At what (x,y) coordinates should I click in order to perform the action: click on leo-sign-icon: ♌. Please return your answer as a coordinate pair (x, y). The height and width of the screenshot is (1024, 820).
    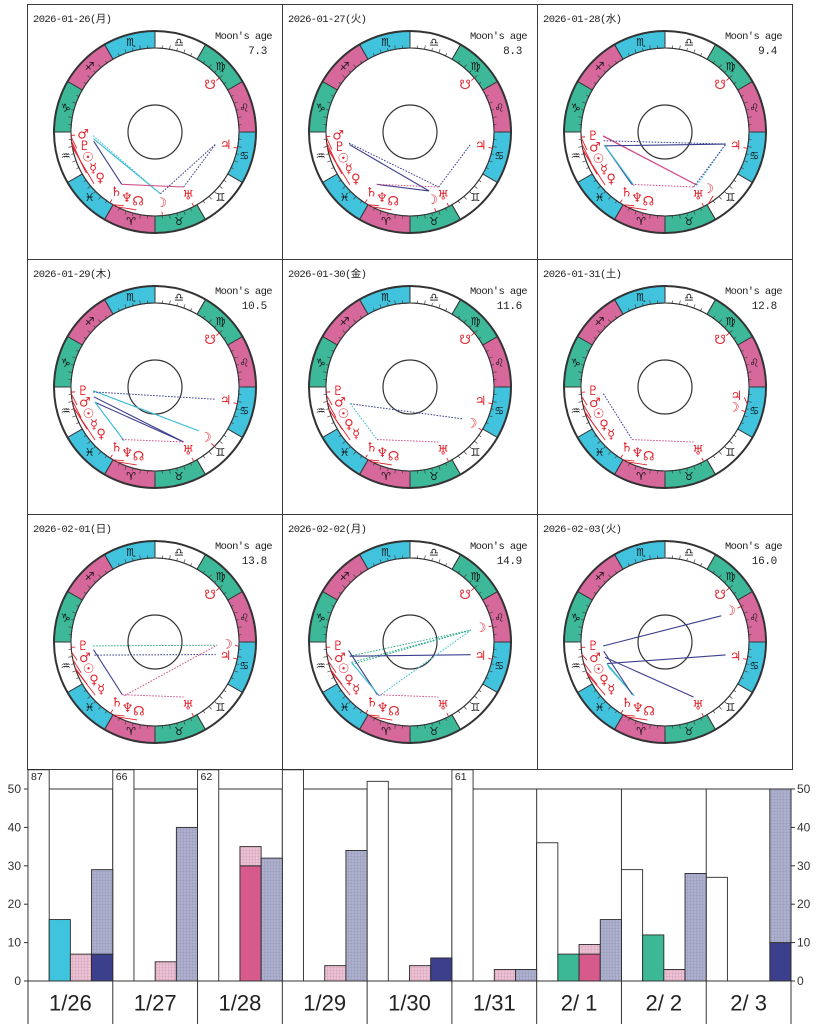
    Looking at the image, I should click on (499, 108).